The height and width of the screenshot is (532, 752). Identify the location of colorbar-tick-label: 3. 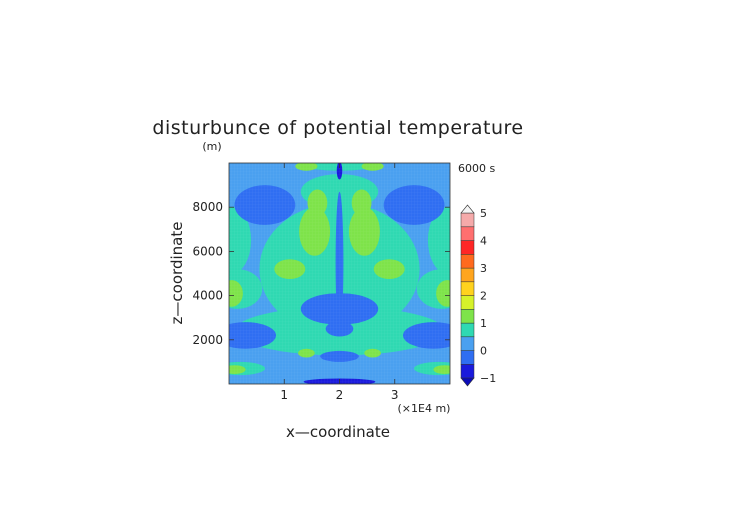
(483, 268).